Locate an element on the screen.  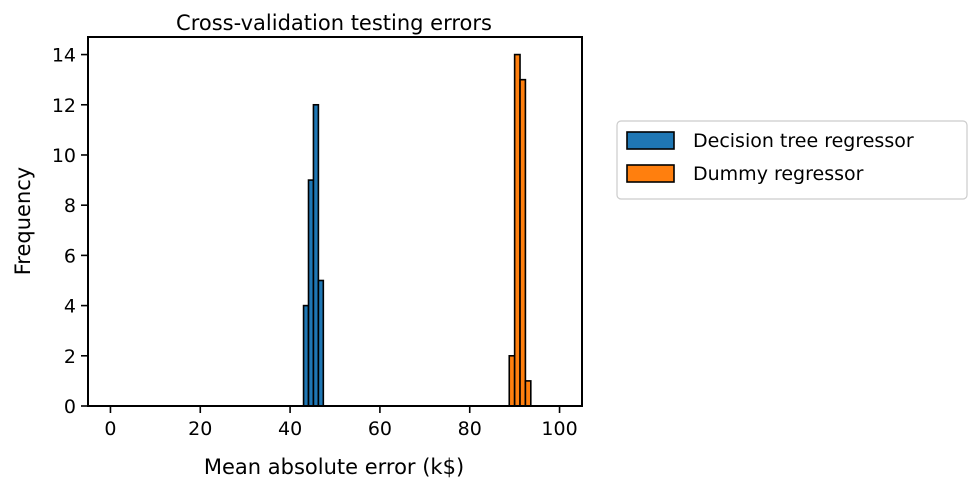
y-tick-label: 6 is located at coordinates (70, 256).